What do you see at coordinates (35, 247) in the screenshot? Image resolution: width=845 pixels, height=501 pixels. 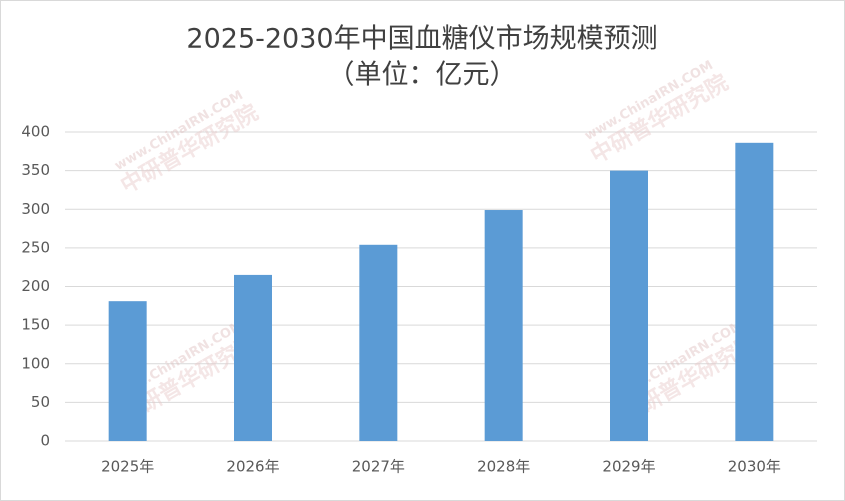 I see `y-tick-label: 250` at bounding box center [35, 247].